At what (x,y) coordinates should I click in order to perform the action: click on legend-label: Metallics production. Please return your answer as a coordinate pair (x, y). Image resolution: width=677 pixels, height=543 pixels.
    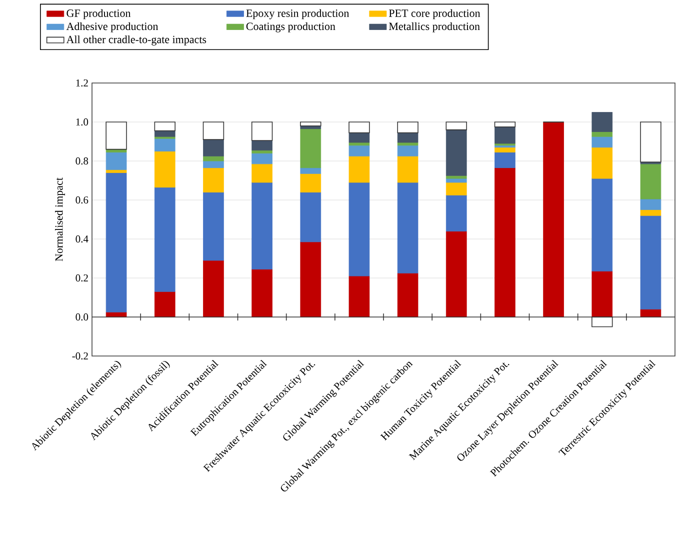
    Looking at the image, I should click on (434, 27).